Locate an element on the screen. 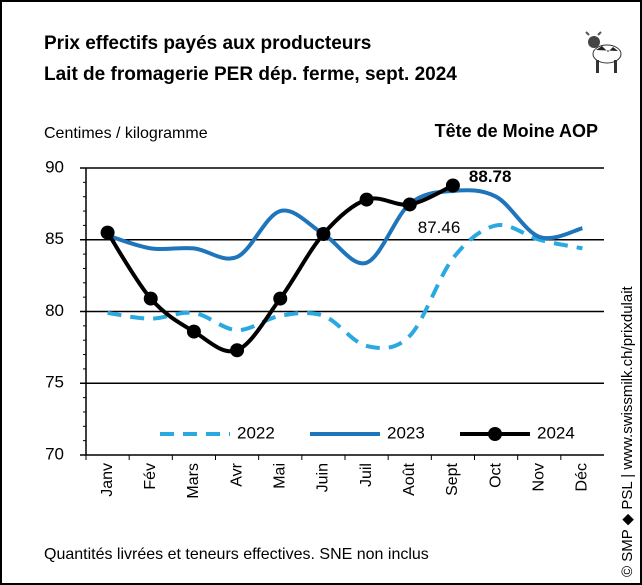 The width and height of the screenshot is (642, 585). value-label: 87.46 is located at coordinates (439, 227).